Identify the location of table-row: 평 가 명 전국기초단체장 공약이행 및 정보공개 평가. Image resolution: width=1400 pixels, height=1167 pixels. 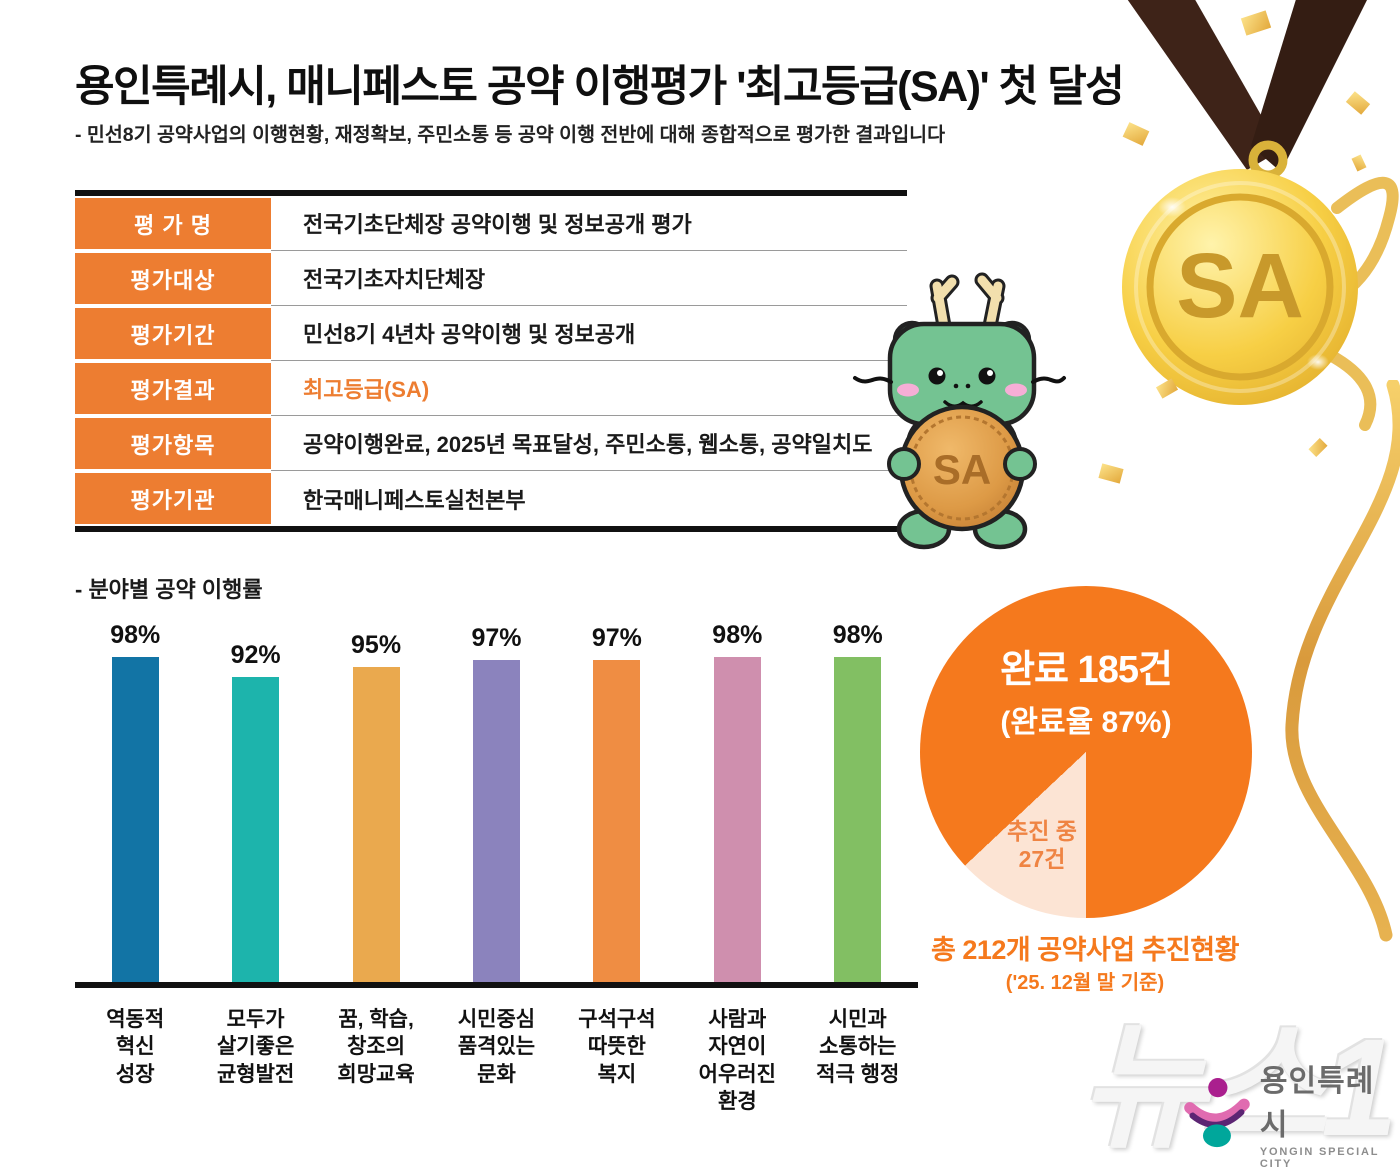
(491, 223).